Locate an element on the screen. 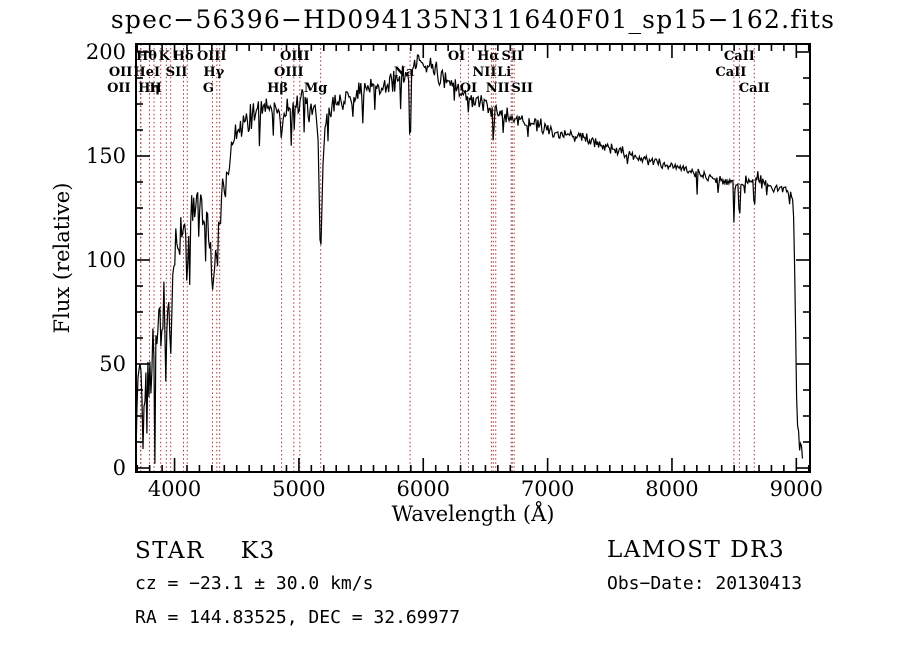 This screenshot has height=649, width=900. spectral-line-label: Mg is located at coordinates (315, 88).